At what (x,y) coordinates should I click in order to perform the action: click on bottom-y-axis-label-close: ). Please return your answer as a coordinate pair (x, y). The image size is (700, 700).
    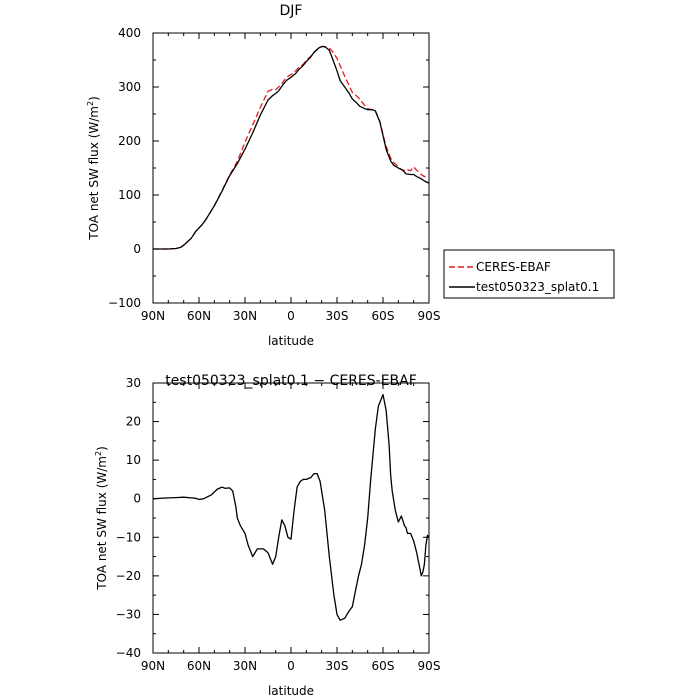
    Looking at the image, I should click on (102, 448).